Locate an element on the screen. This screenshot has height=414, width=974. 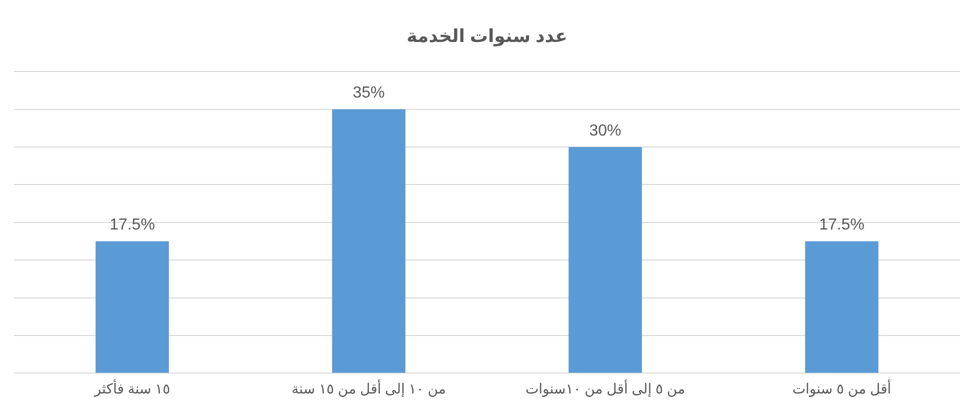
x-tick-label: من ٥ إلى أقل من ١٠سنوات is located at coordinates (605, 388).